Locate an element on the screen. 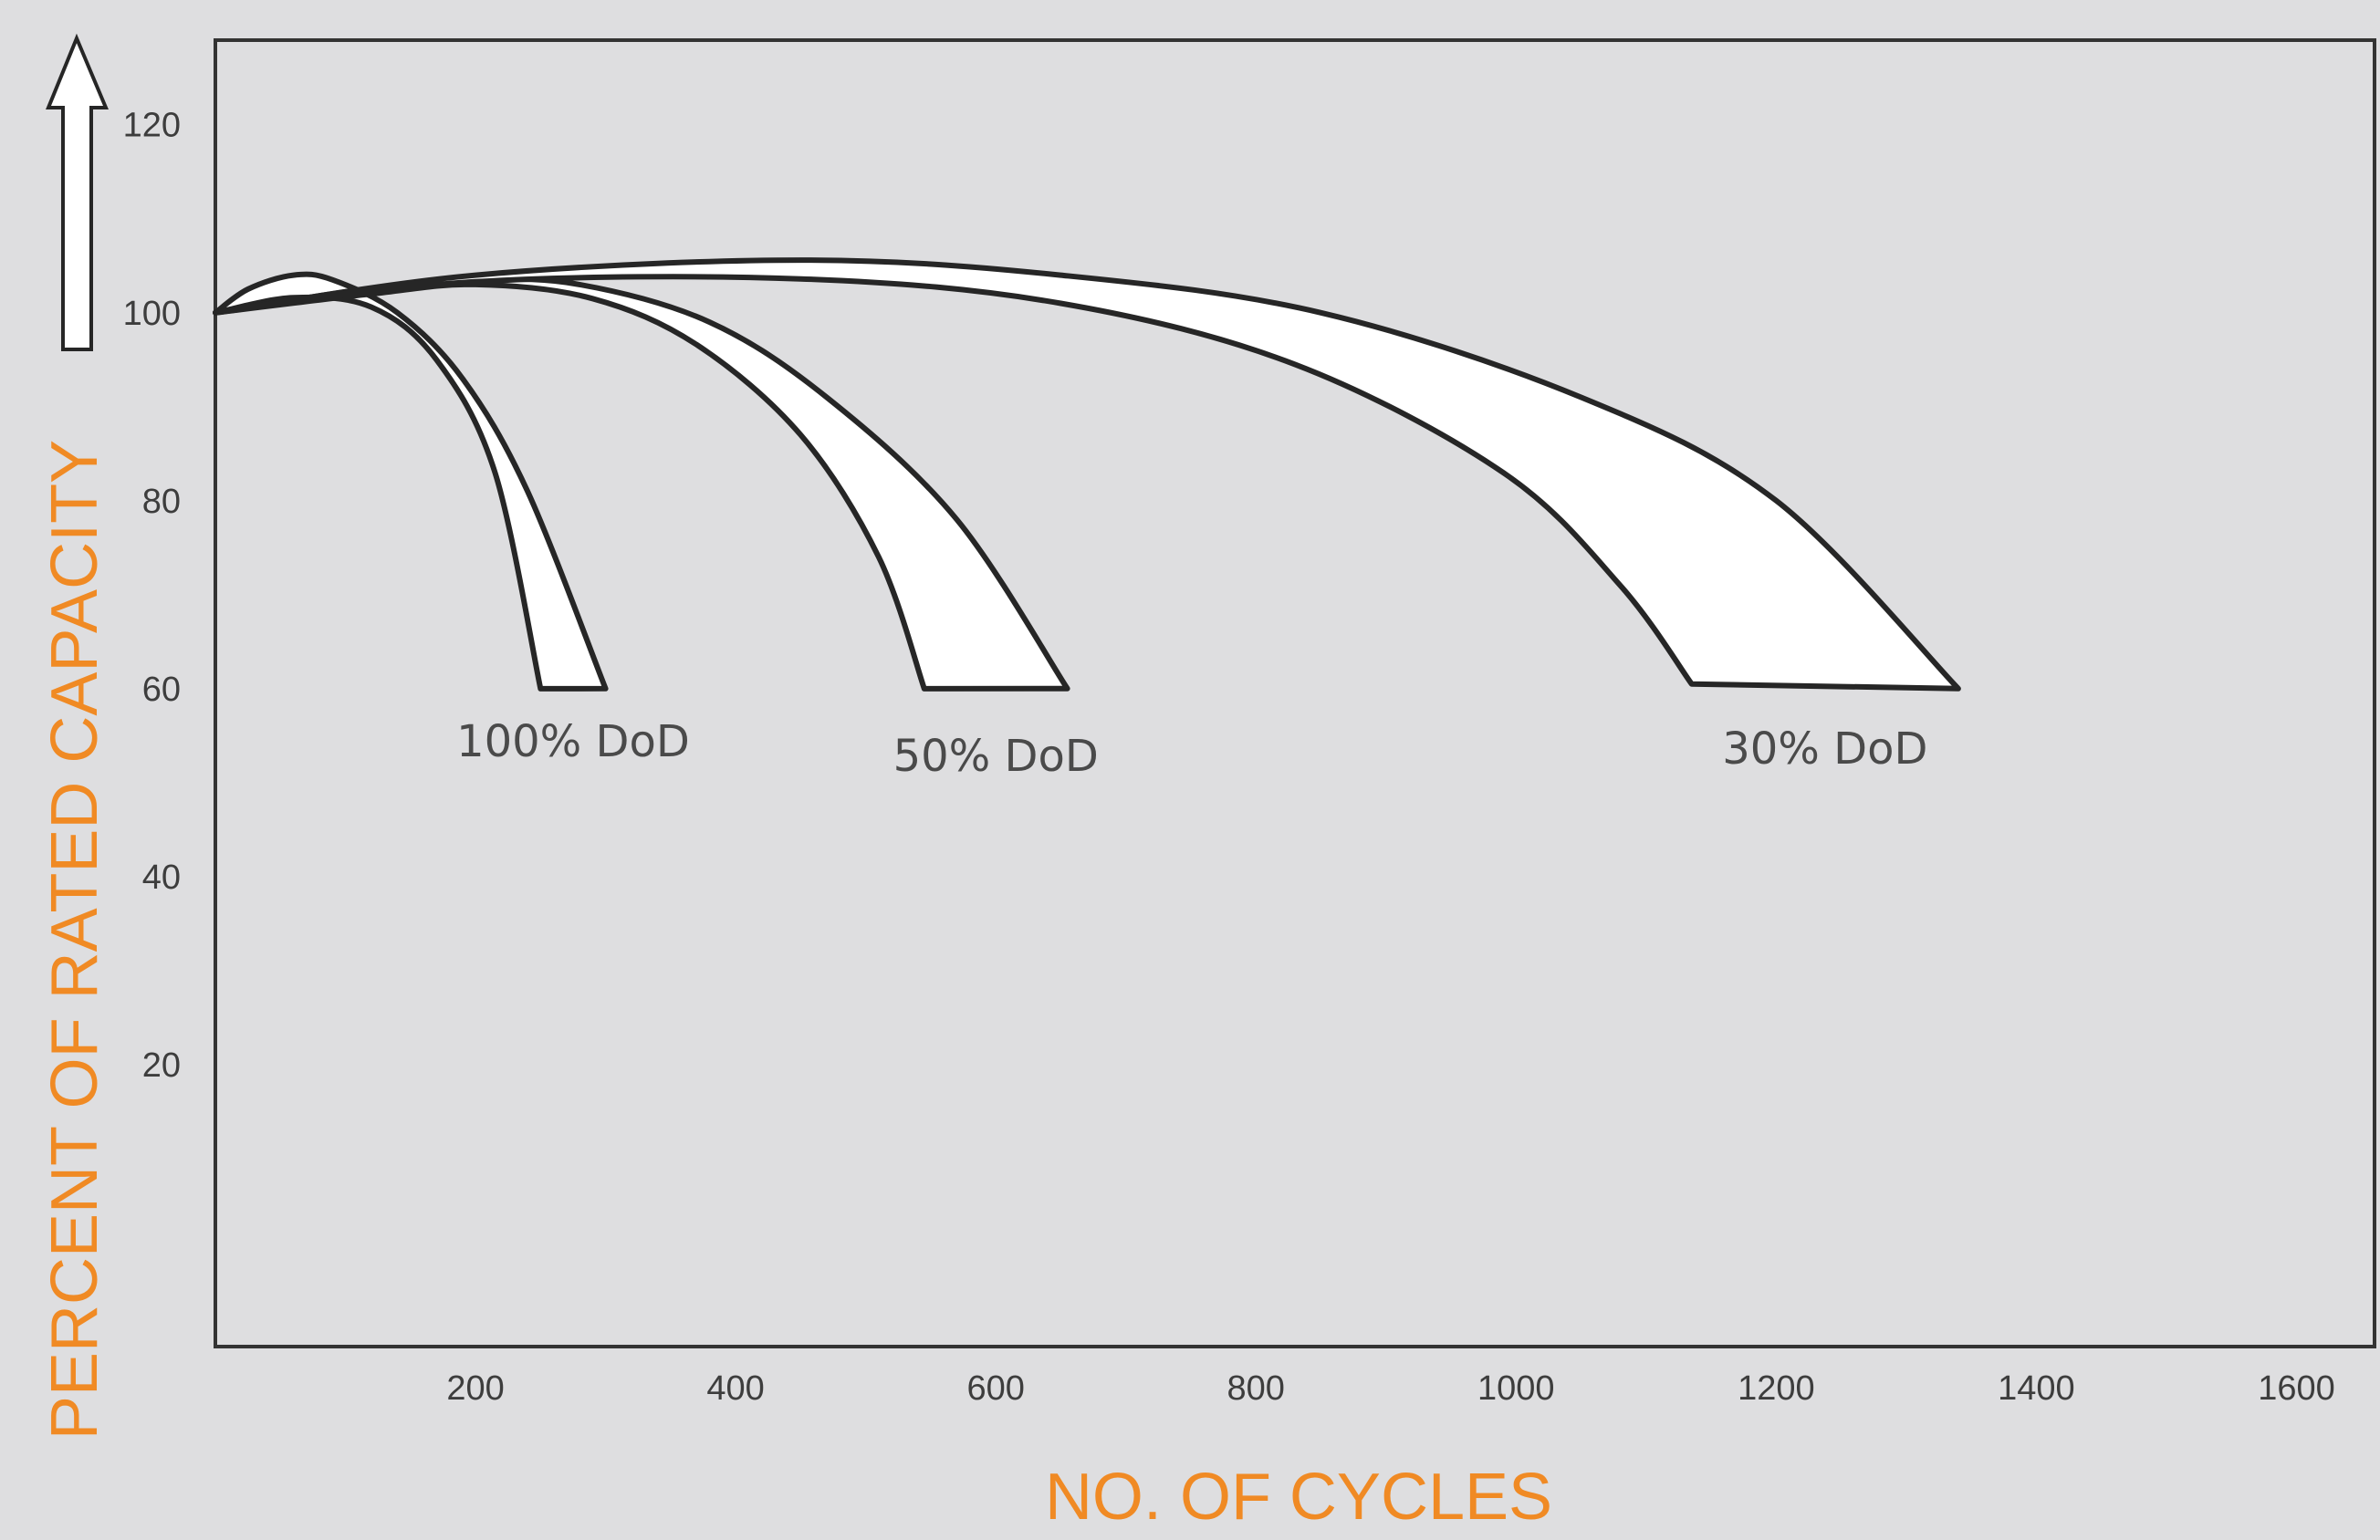 This screenshot has width=2380, height=1540. x-axis-title: NO. OF CYCLES is located at coordinates (1298, 1497).